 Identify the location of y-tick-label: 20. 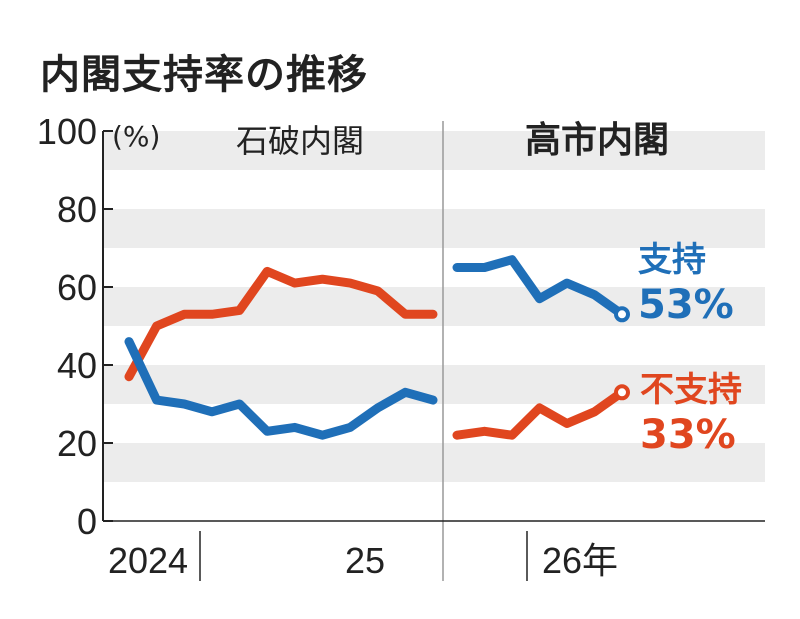
(77, 443).